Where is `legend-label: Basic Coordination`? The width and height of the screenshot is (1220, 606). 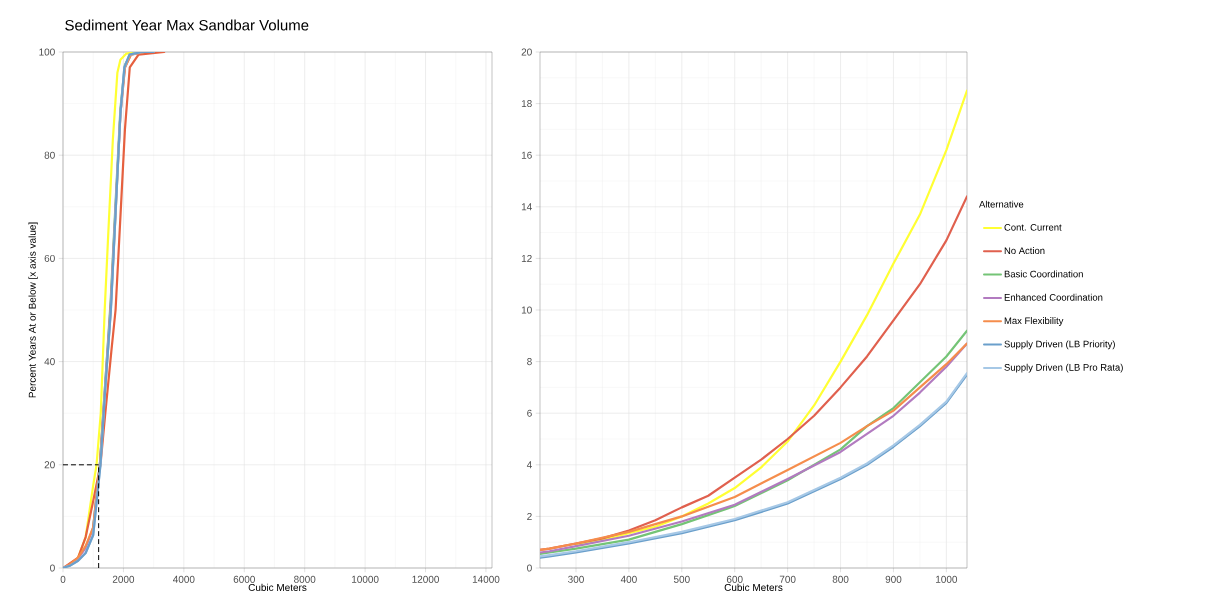 legend-label: Basic Coordination is located at coordinates (1043, 274).